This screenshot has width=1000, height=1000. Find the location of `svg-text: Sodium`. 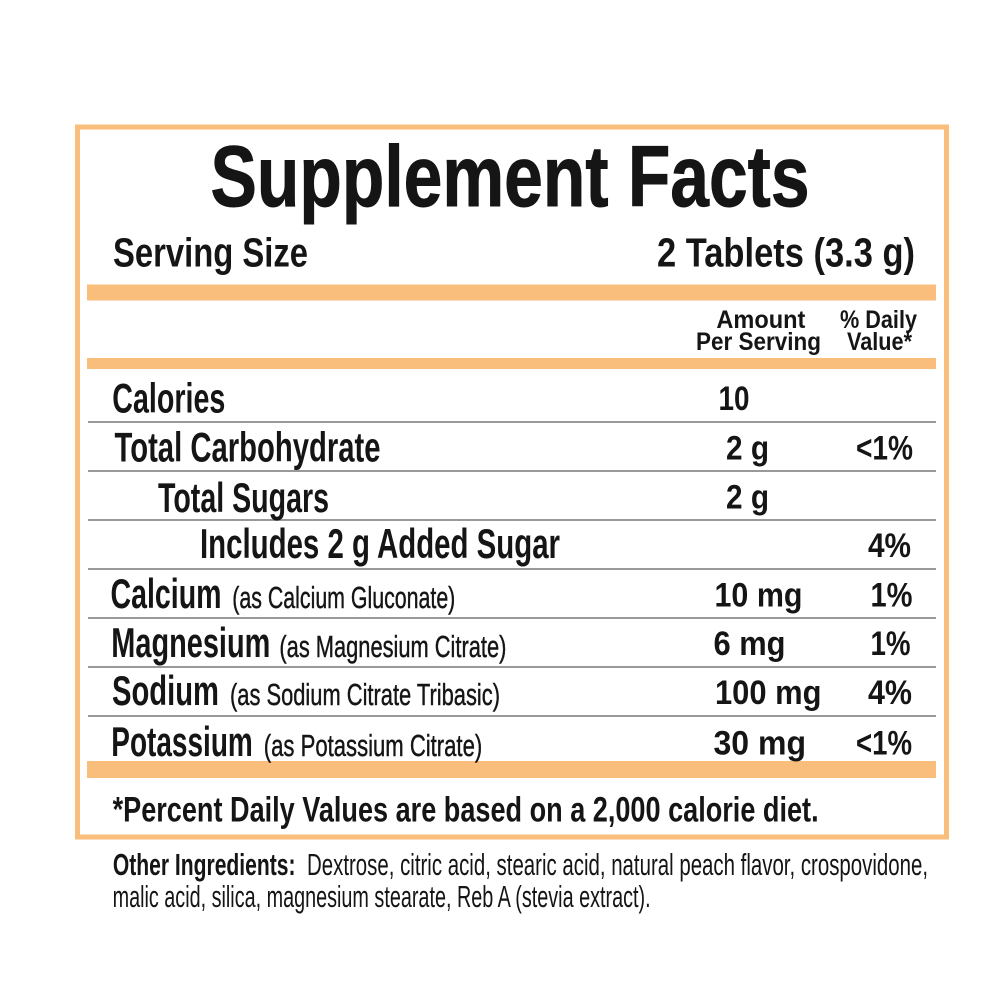

svg-text: Sodium is located at coordinates (165, 690).